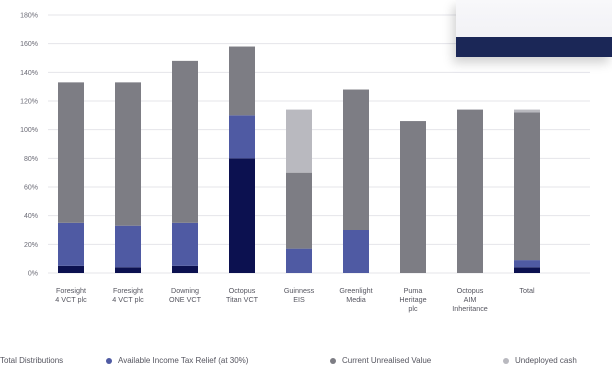 The width and height of the screenshot is (612, 375). Describe the element at coordinates (29, 73) in the screenshot. I see `y-tick-label: 140%` at that location.